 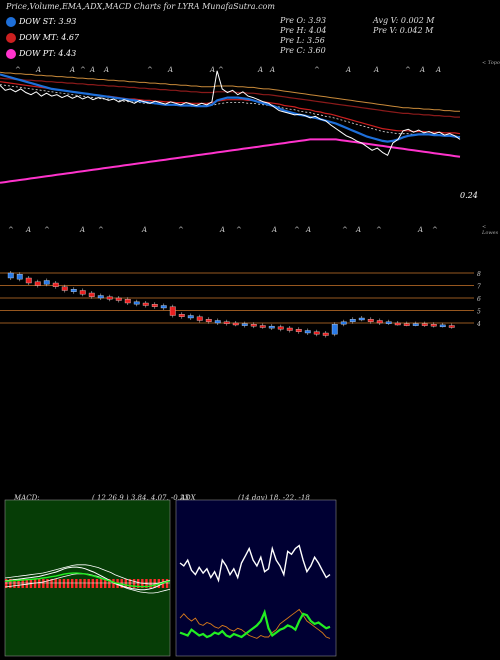 What do you see at coordinates (87, 574) in the screenshot?
I see `macd-signal-line-b` at bounding box center [87, 574].